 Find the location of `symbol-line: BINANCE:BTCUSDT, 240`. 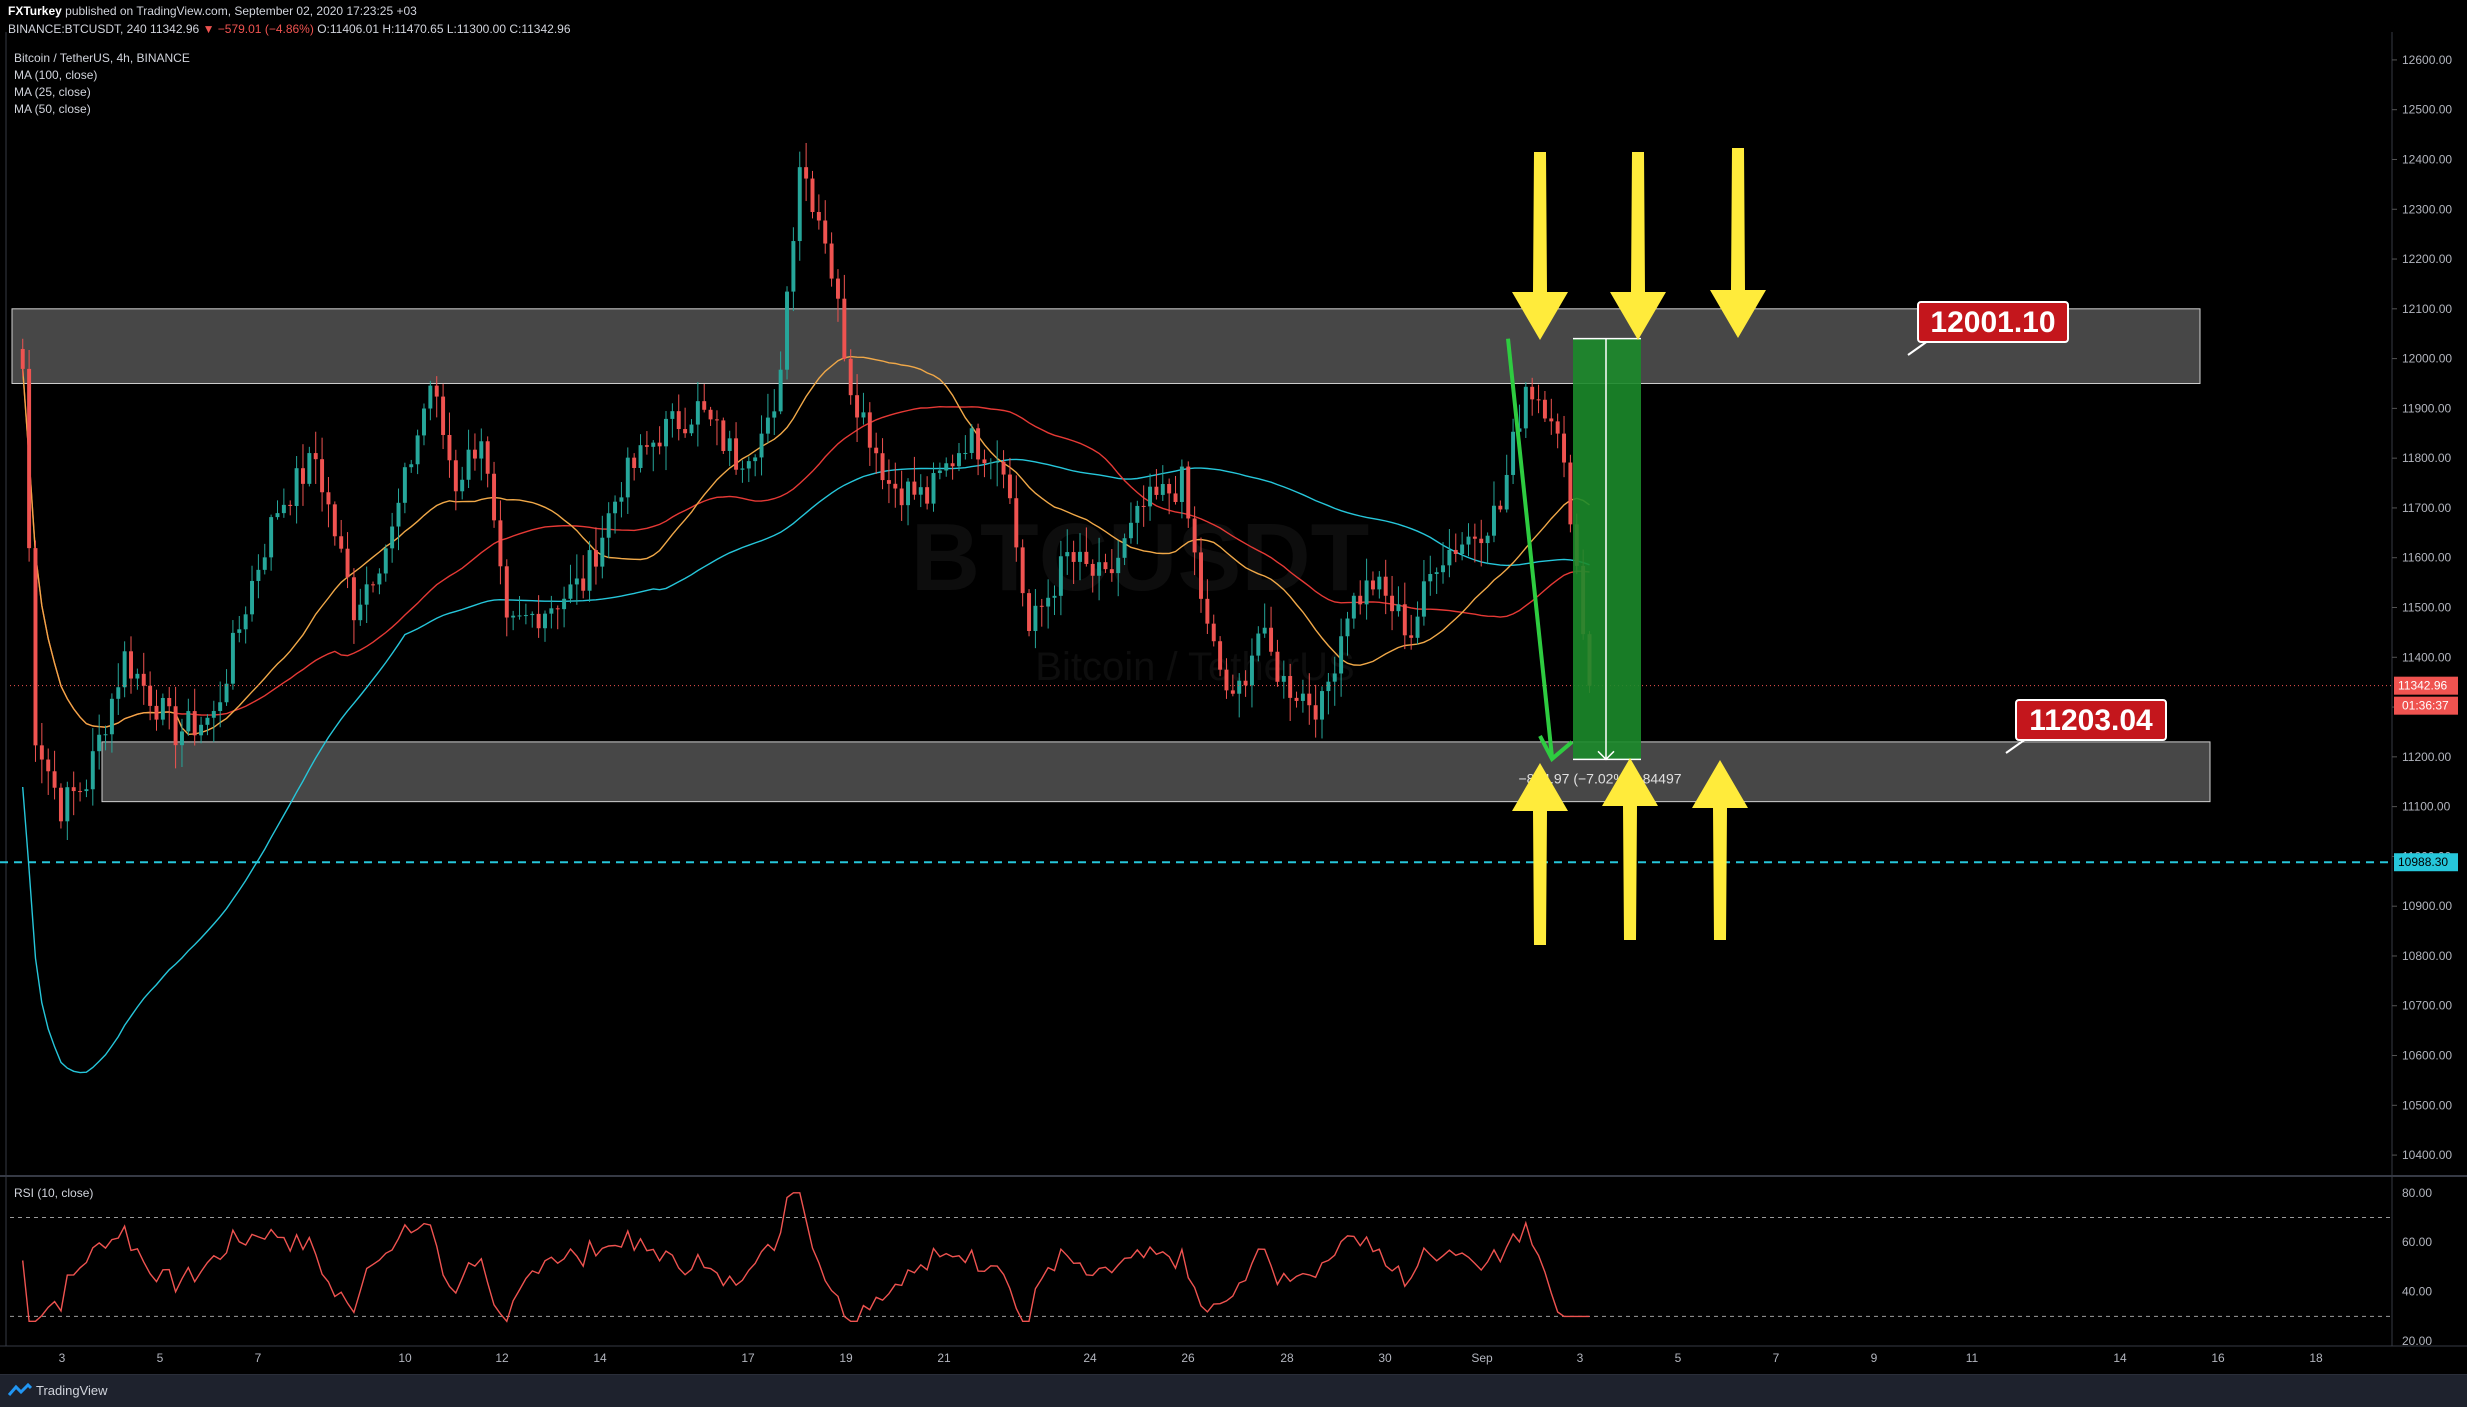

symbol-line: BINANCE:BTCUSDT, 240 is located at coordinates (77, 29).